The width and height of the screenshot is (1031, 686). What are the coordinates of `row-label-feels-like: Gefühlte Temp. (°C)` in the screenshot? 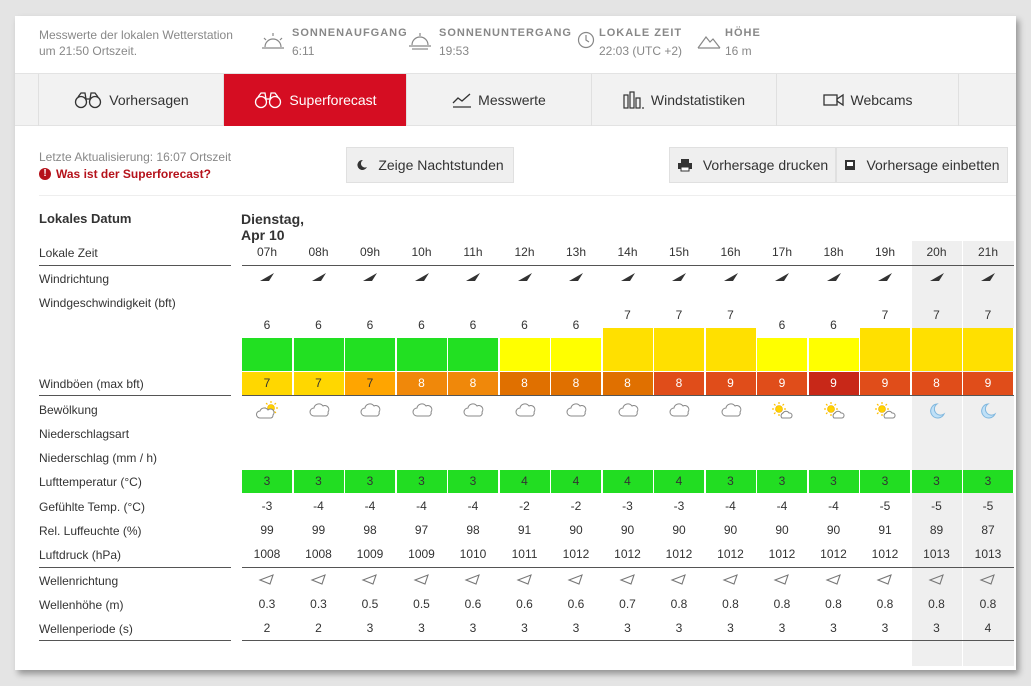 It's located at (92, 507).